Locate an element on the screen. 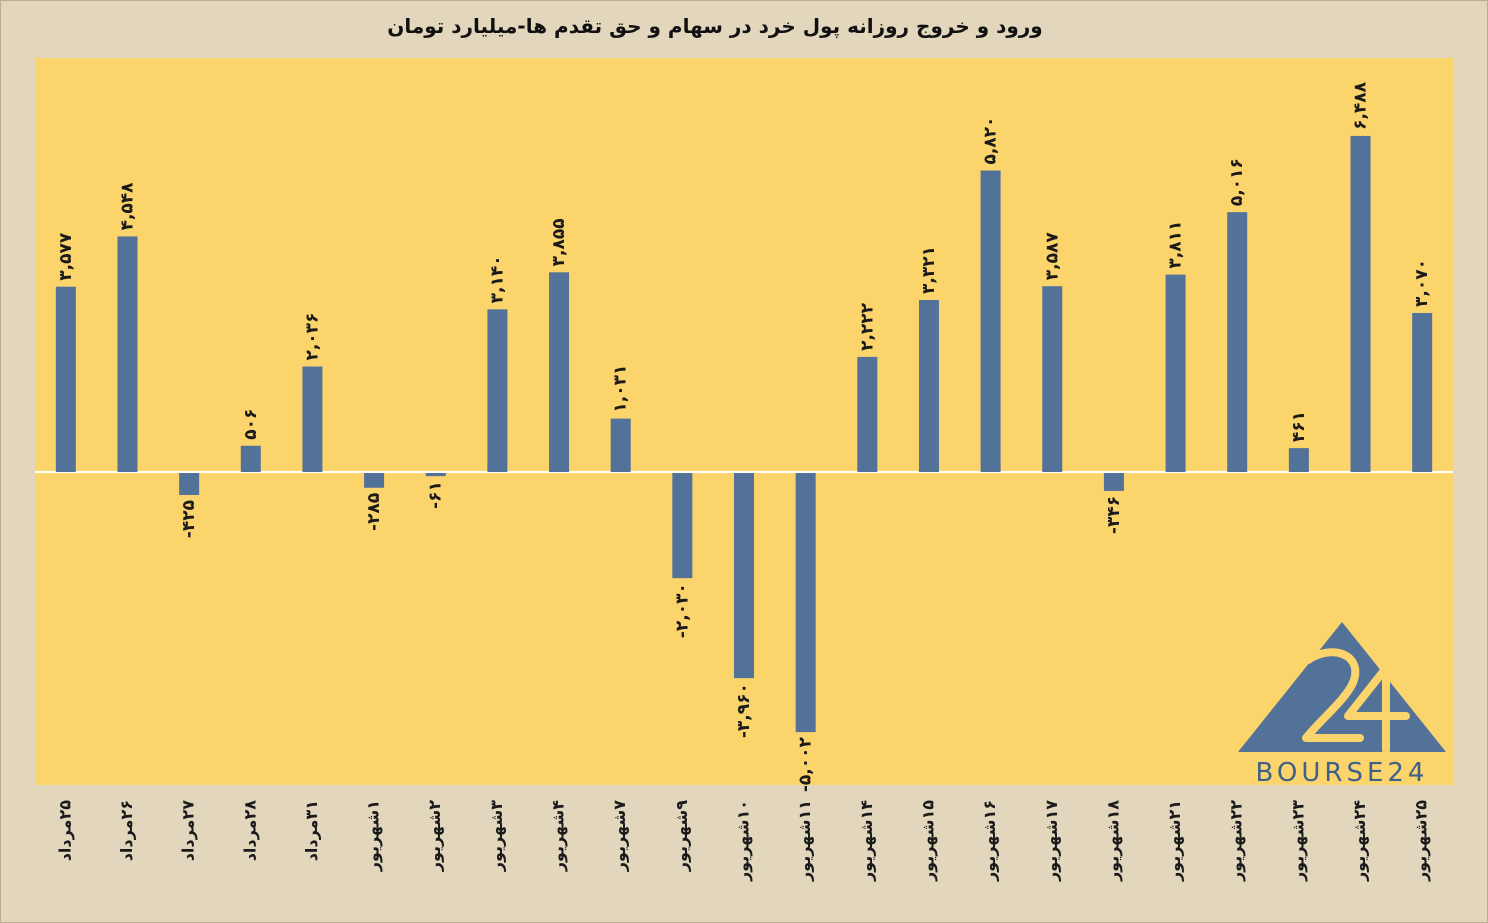  x-tick-label: ۲شهریور is located at coordinates (434, 836).